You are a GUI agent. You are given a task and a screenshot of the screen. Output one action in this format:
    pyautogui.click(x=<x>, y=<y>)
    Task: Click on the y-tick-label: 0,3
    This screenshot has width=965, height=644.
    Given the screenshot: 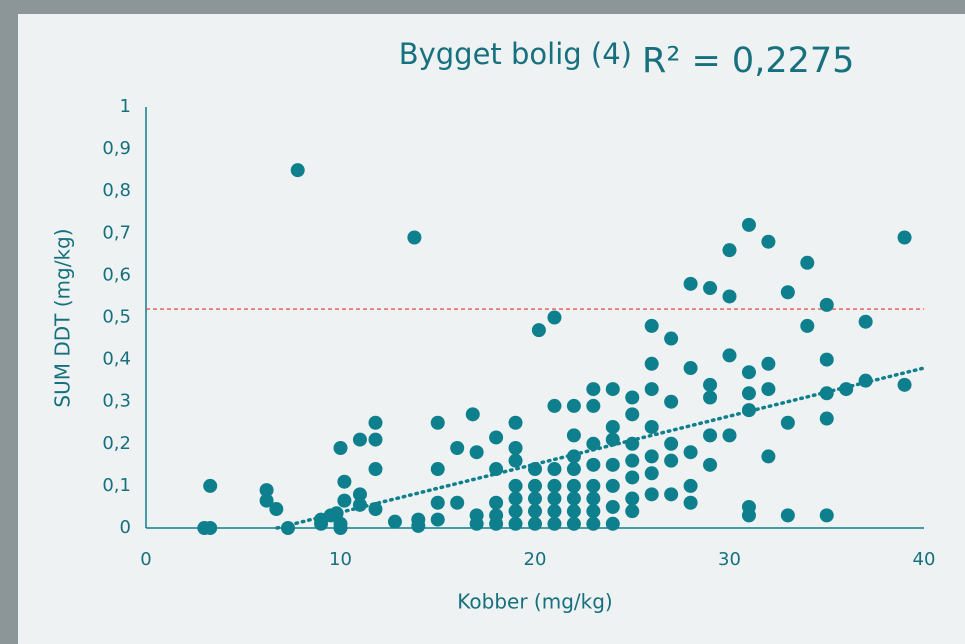 What is the action you would take?
    pyautogui.click(x=116, y=401)
    